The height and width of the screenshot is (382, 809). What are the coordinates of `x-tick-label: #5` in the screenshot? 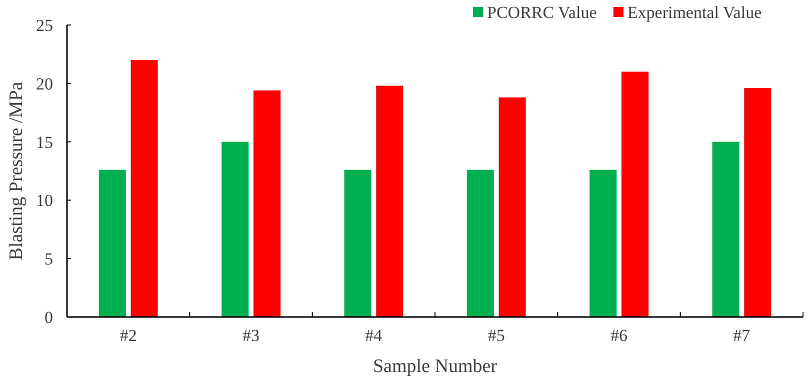 It's located at (496, 335).